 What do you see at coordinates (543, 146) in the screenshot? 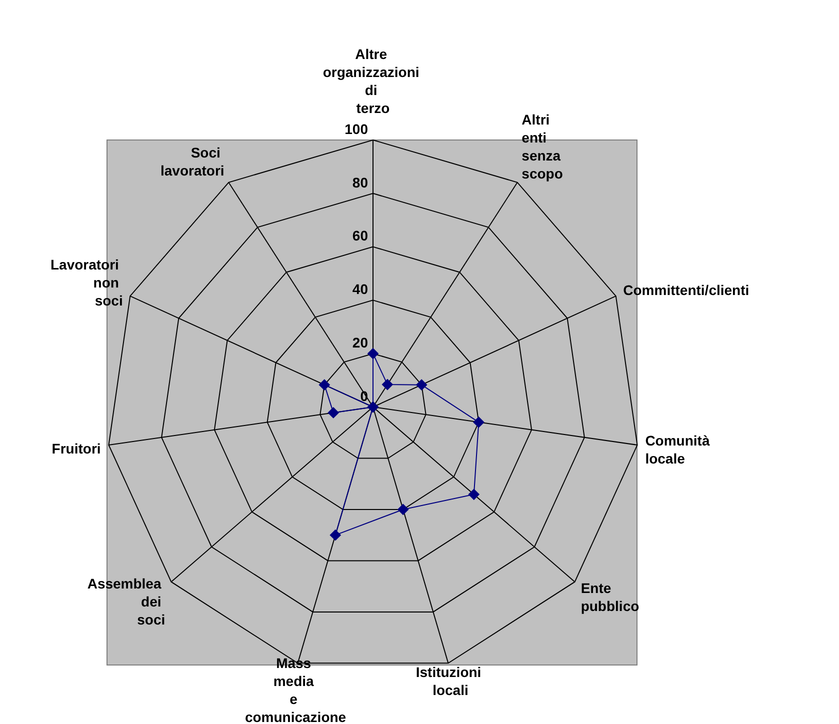
I see `spoke-label: Altri enti senza scopo` at bounding box center [543, 146].